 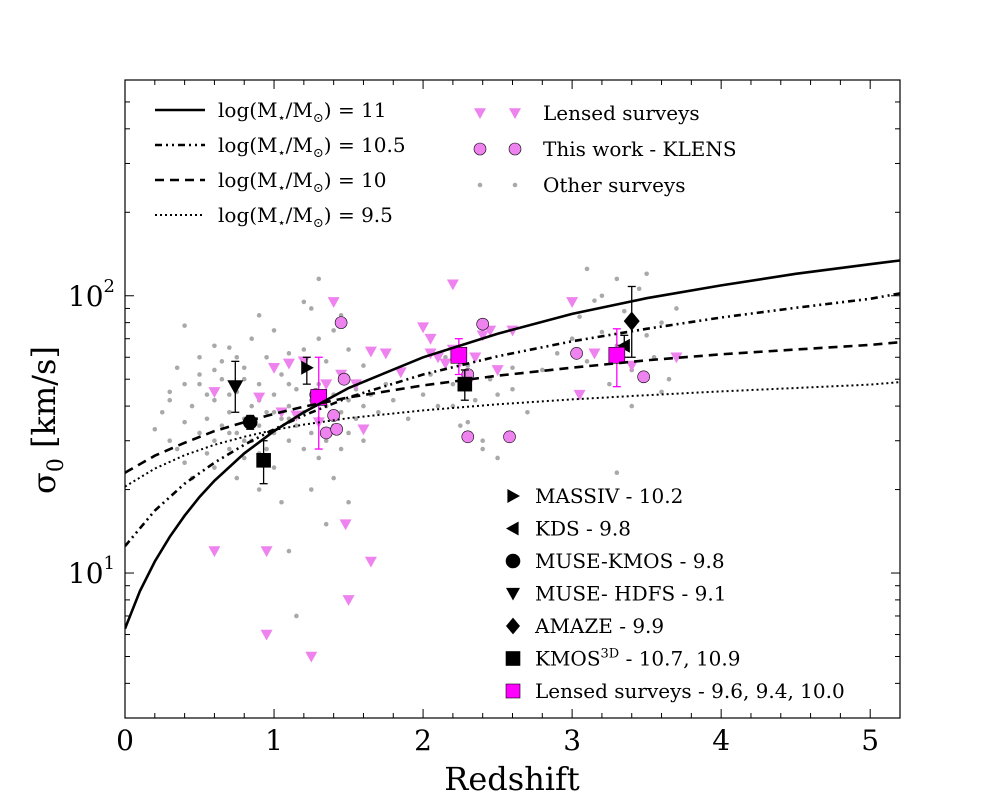 What do you see at coordinates (583, 529) in the screenshot?
I see `legend-sample-label: KDS - 9.8` at bounding box center [583, 529].